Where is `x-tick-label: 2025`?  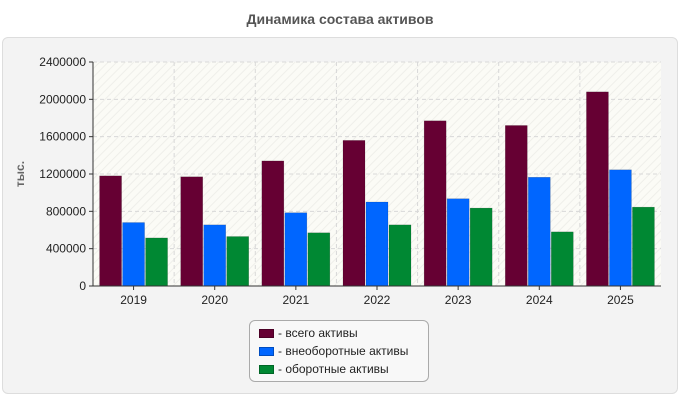 x-tick-label: 2025 is located at coordinates (620, 300).